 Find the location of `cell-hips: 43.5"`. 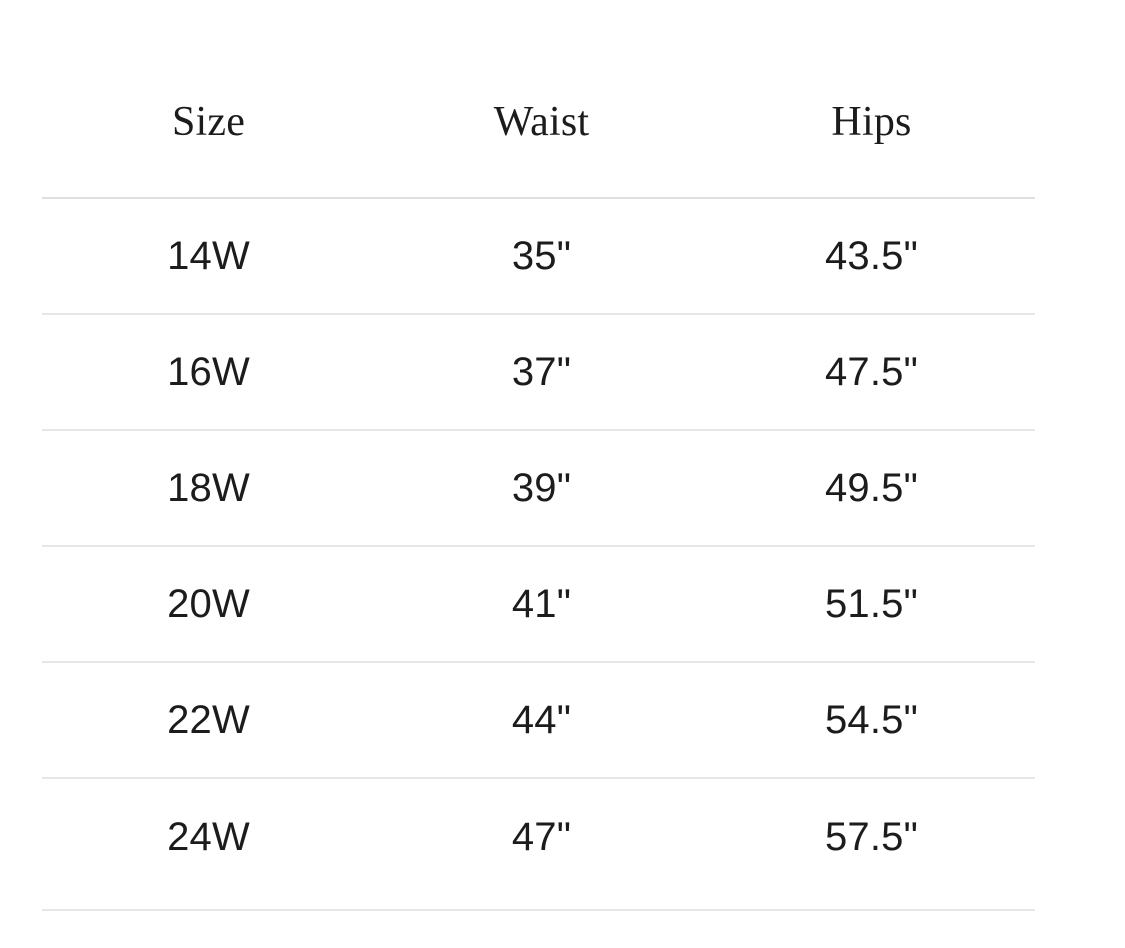

cell-hips: 43.5" is located at coordinates (871, 256).